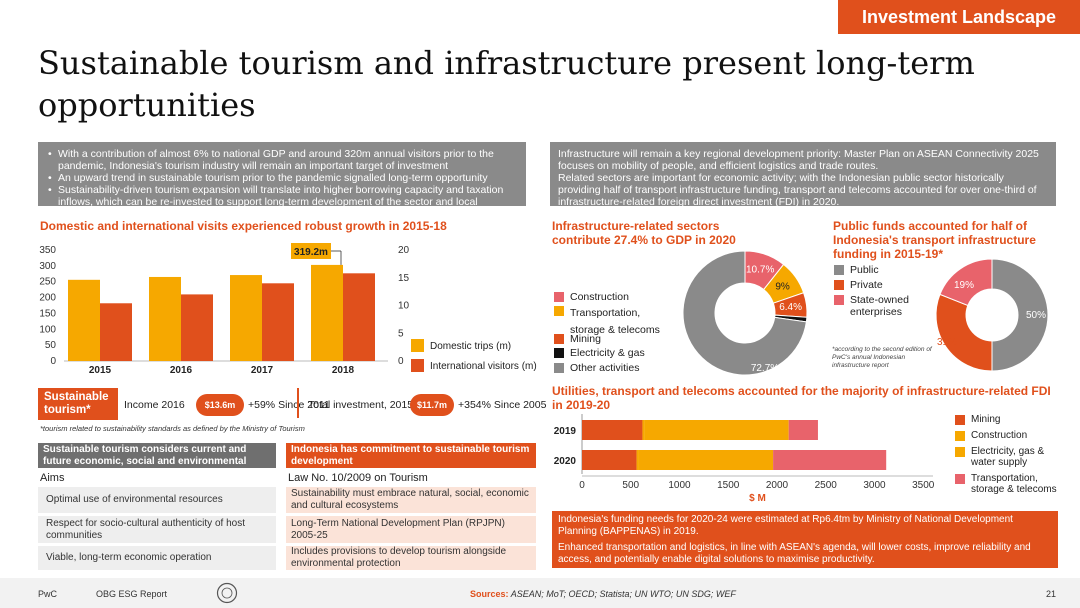 The image size is (1080, 608). Describe the element at coordinates (358, 478) in the screenshot. I see `law-label: Law No. 10/2009 on Tourism` at that location.